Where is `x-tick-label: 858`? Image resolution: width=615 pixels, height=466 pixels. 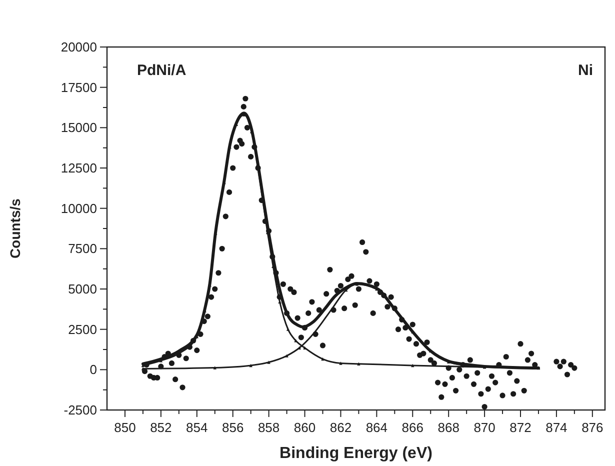 x-tick-label: 858 is located at coordinates (269, 427).